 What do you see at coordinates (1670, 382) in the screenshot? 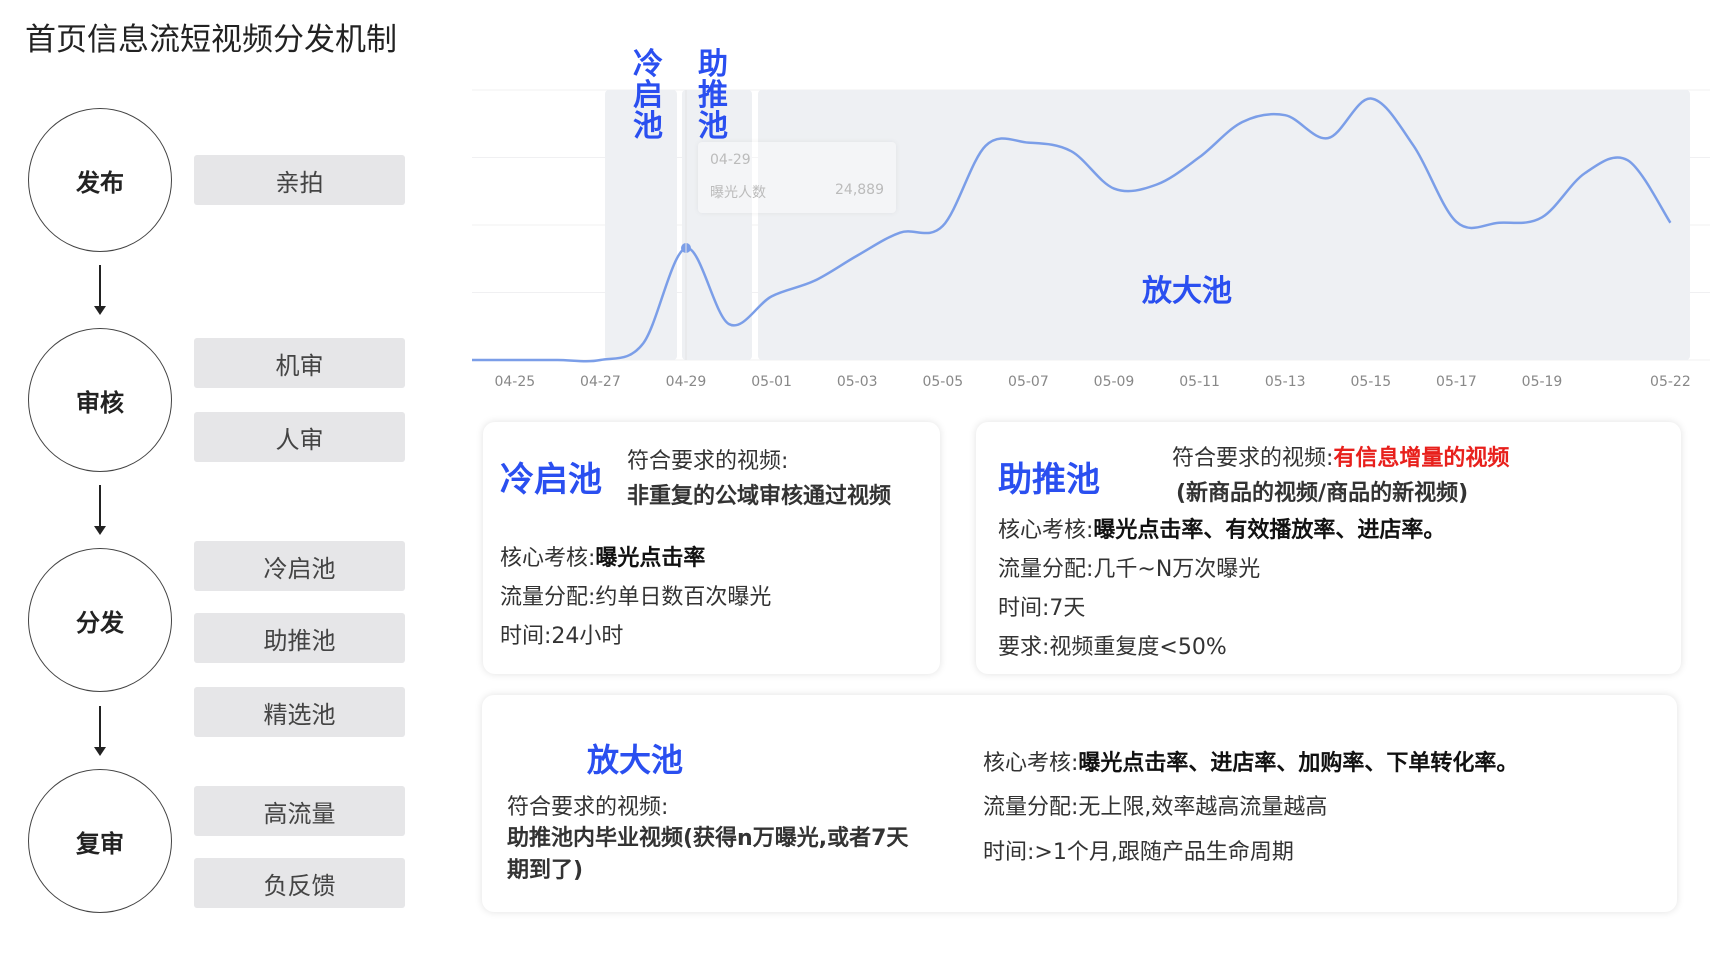
I see `x-tick-label: 05-22` at bounding box center [1670, 382].